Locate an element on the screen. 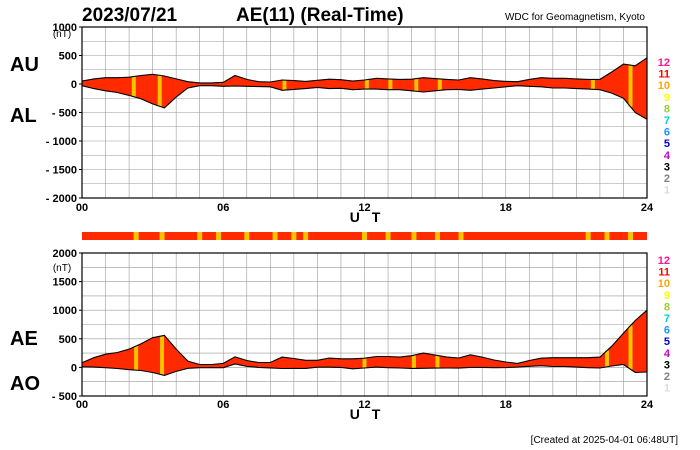 The image size is (700, 450). ae-ao-y-ticks: 2000 1500 1000 500 0 - 500 is located at coordinates (67, 325).